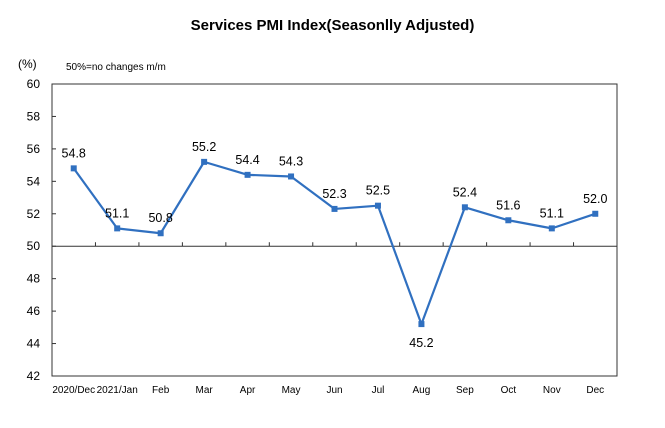  Describe the element at coordinates (73, 390) in the screenshot. I see `x-tick-label: 2020/Dec` at that location.